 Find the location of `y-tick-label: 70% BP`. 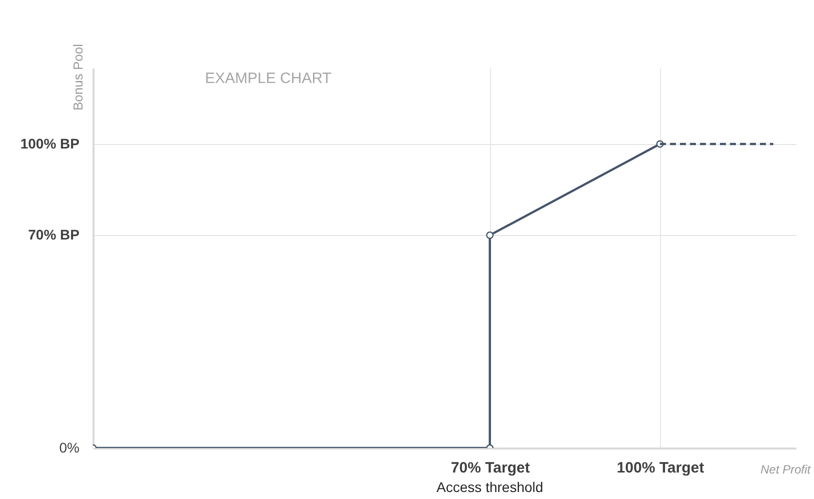

y-tick-label: 70% BP is located at coordinates (54, 234).